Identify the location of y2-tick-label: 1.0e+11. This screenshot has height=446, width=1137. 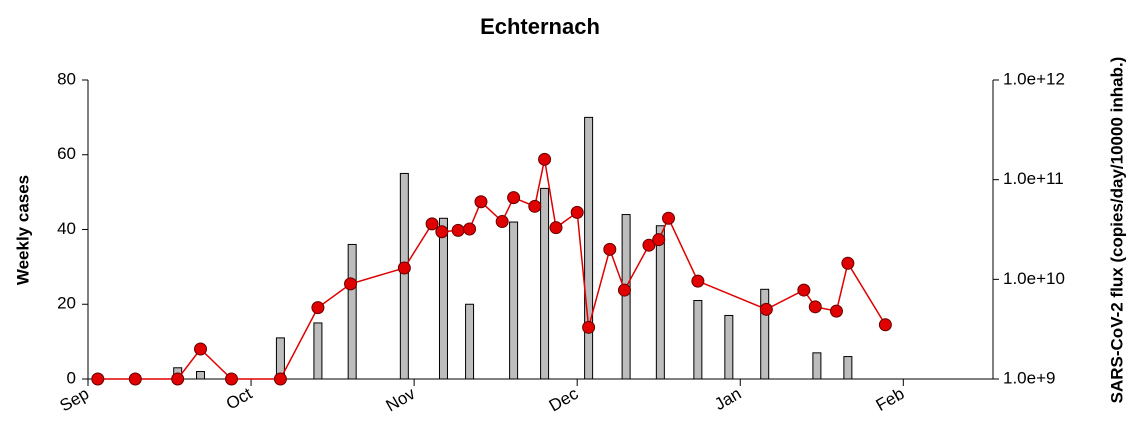
(1033, 178).